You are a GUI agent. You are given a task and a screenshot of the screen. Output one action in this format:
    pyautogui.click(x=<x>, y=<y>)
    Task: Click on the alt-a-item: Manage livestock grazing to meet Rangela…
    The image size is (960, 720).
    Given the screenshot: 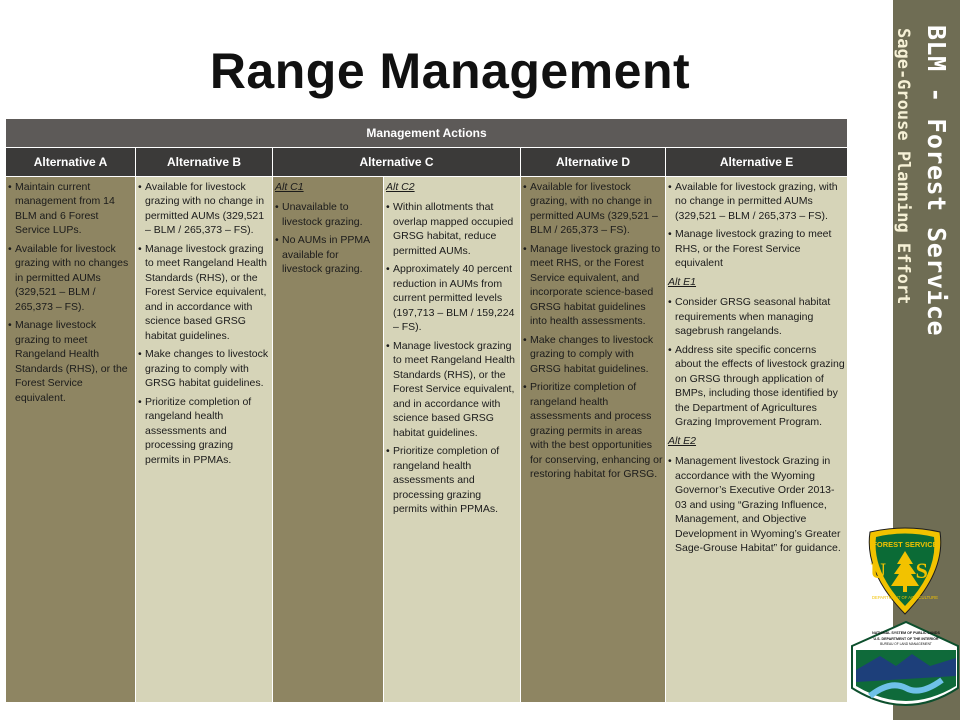 What is the action you would take?
    pyautogui.click(x=70, y=361)
    